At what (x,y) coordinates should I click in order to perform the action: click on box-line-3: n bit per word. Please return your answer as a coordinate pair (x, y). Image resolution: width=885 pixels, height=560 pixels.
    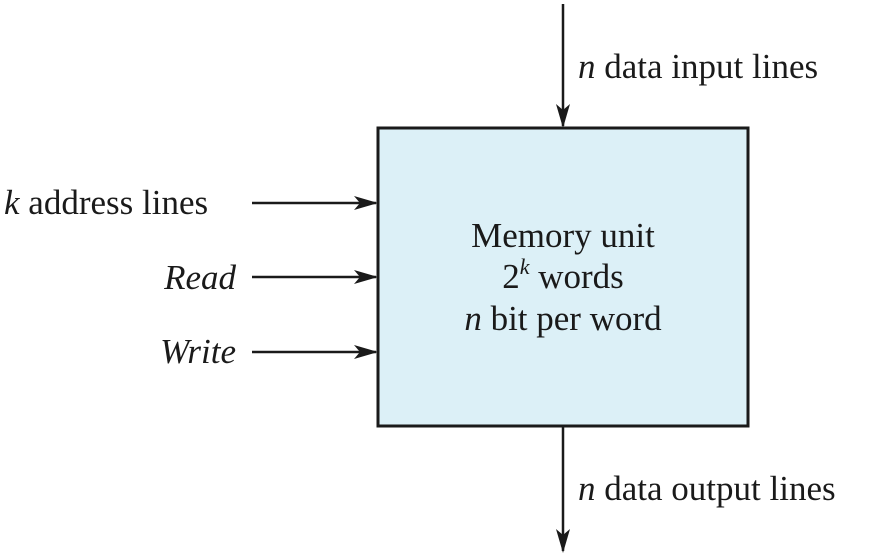
    Looking at the image, I should click on (563, 318).